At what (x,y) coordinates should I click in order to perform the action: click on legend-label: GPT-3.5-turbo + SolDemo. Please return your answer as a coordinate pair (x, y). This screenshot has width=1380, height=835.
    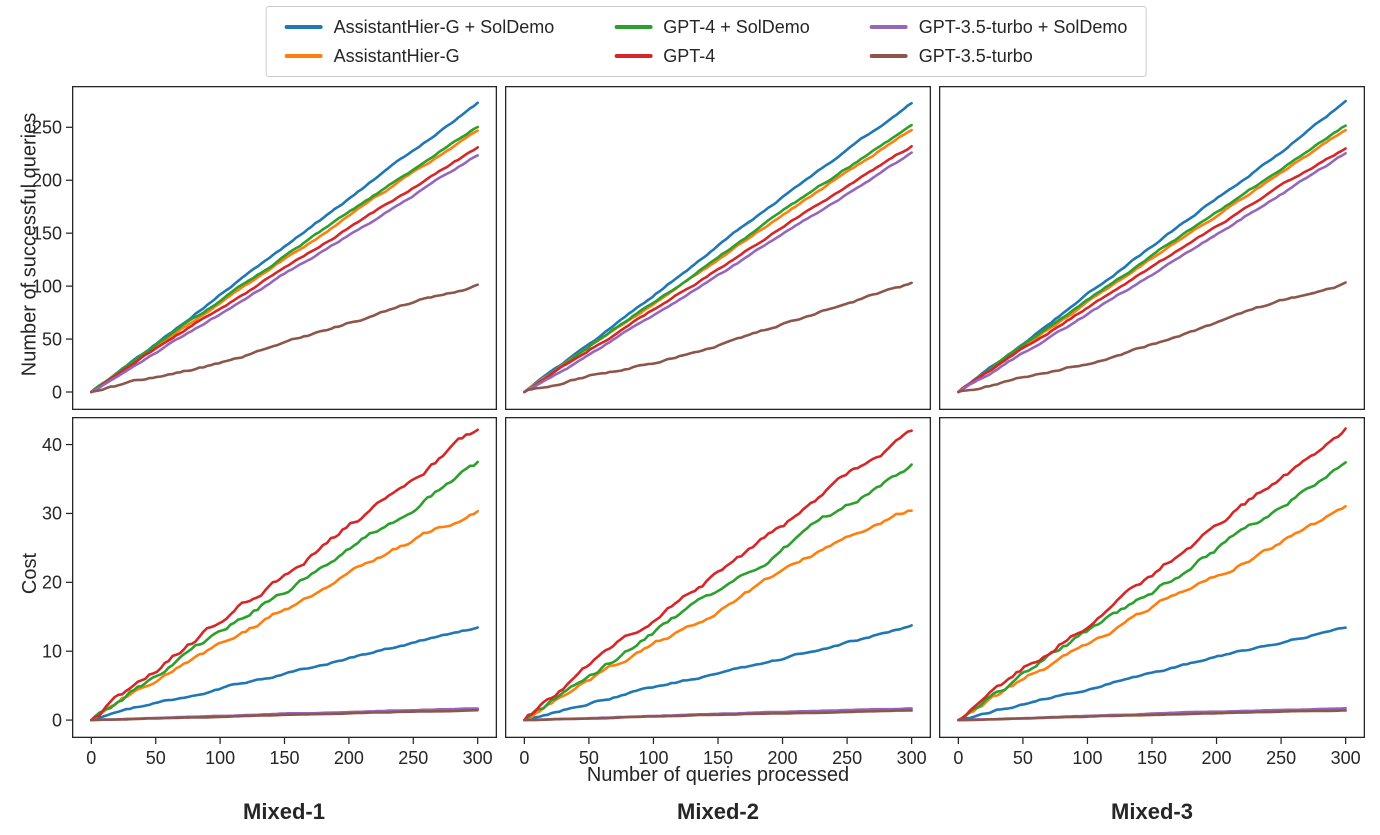
    Looking at the image, I should click on (1023, 27).